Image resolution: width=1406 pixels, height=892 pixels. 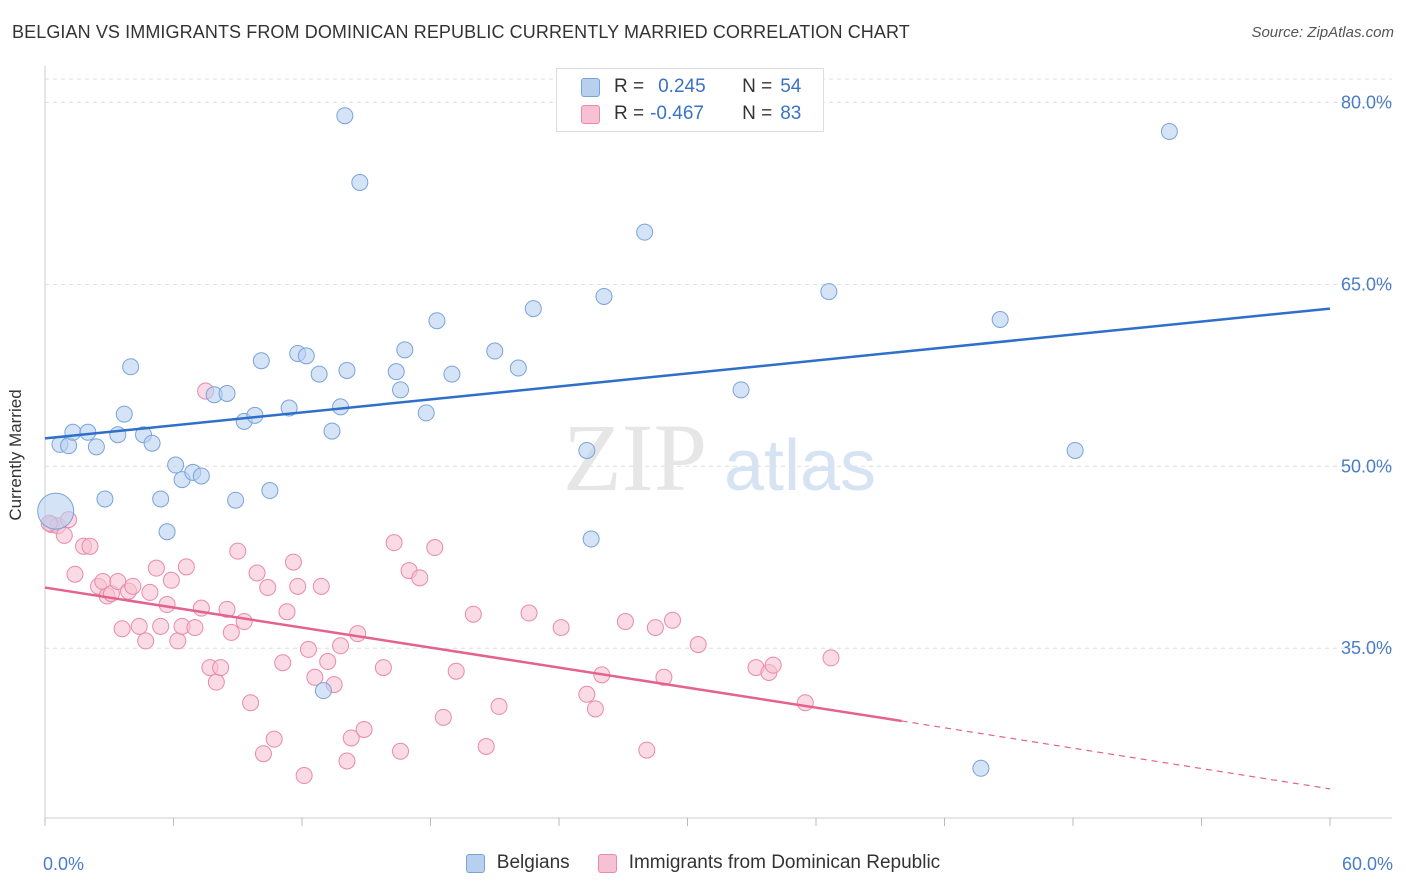 I want to click on r-value-dominican: -0.467, so click(x=677, y=113).